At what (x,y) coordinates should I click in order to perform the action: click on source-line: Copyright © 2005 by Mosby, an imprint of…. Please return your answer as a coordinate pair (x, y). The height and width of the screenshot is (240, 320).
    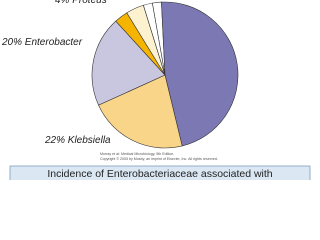
    Looking at the image, I should click on (159, 159).